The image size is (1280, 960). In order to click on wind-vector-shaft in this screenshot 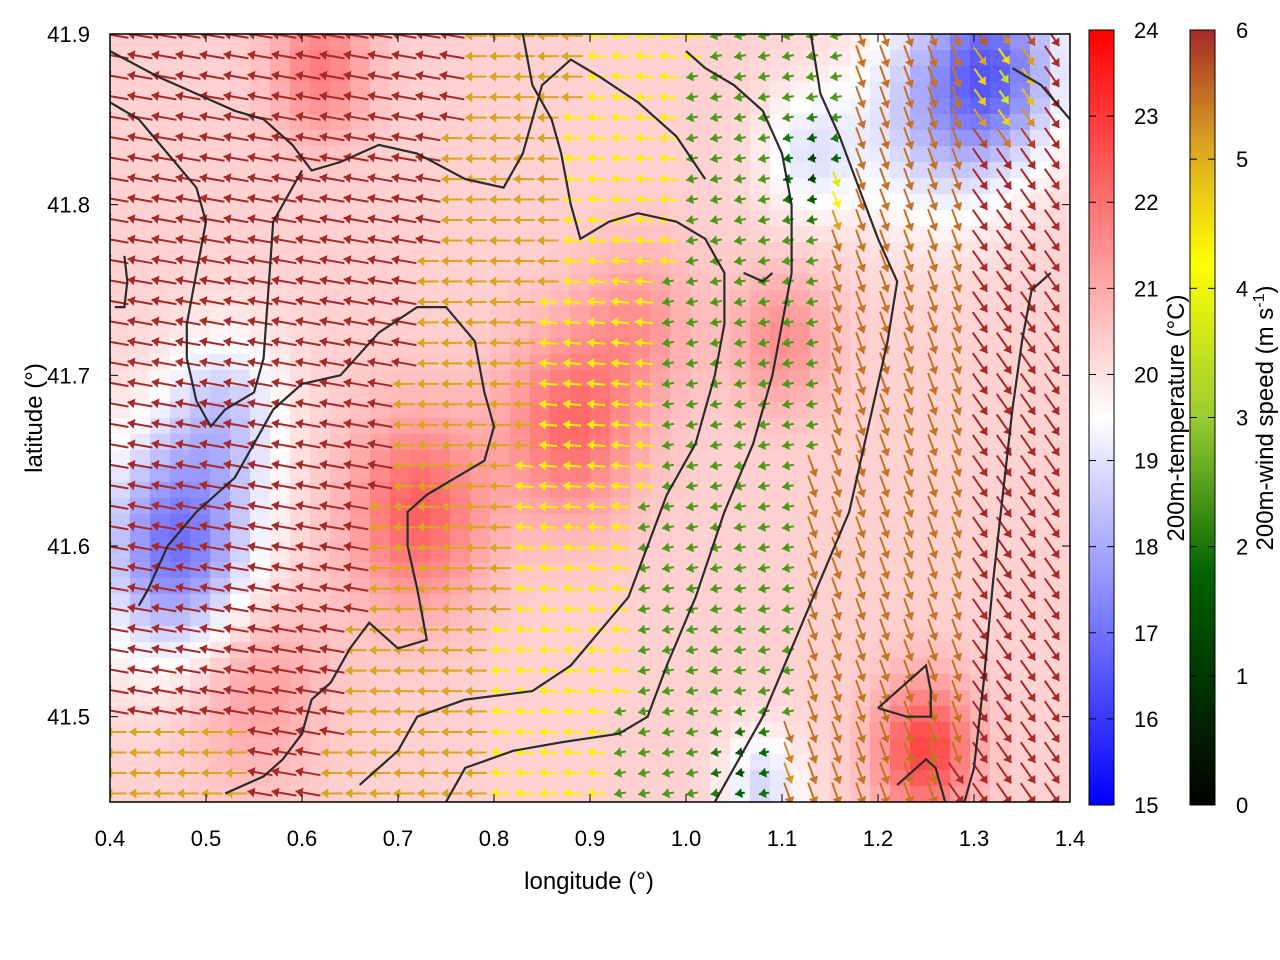, I will do `click(119, 651)`.